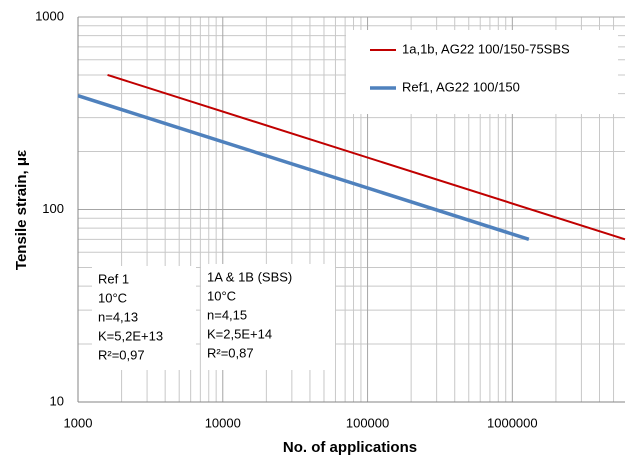 Image resolution: width=627 pixels, height=460 pixels. I want to click on x-tick-label: 1000, so click(78, 422).